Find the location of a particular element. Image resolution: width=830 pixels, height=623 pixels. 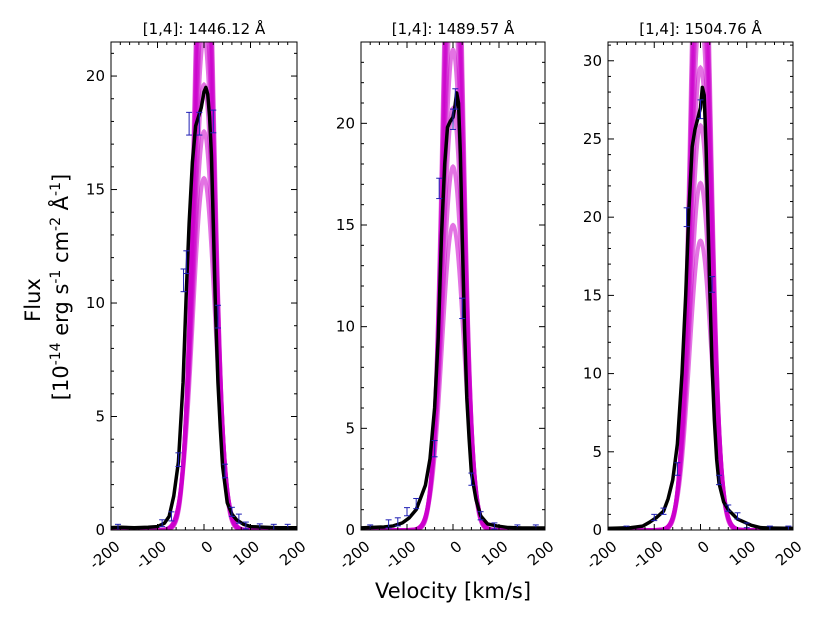

y-tick-label: 30 is located at coordinates (592, 61).